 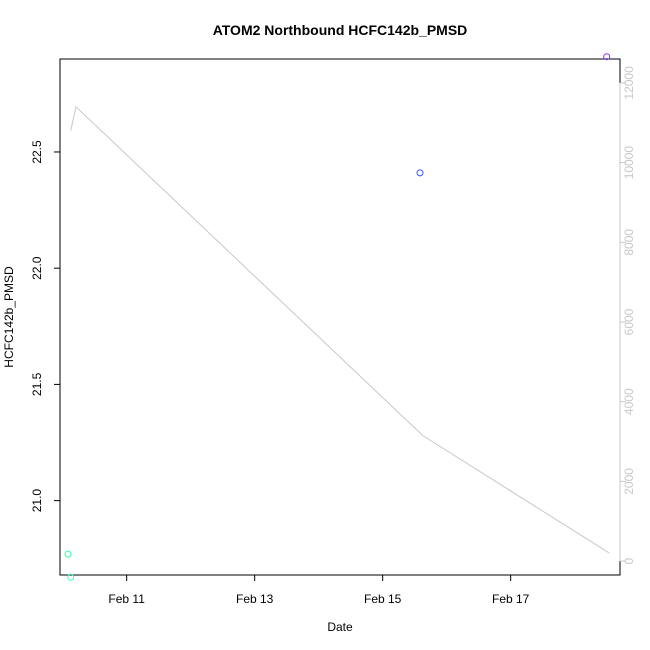 I want to click on y-tick-label: 22.0, so click(x=37, y=268).